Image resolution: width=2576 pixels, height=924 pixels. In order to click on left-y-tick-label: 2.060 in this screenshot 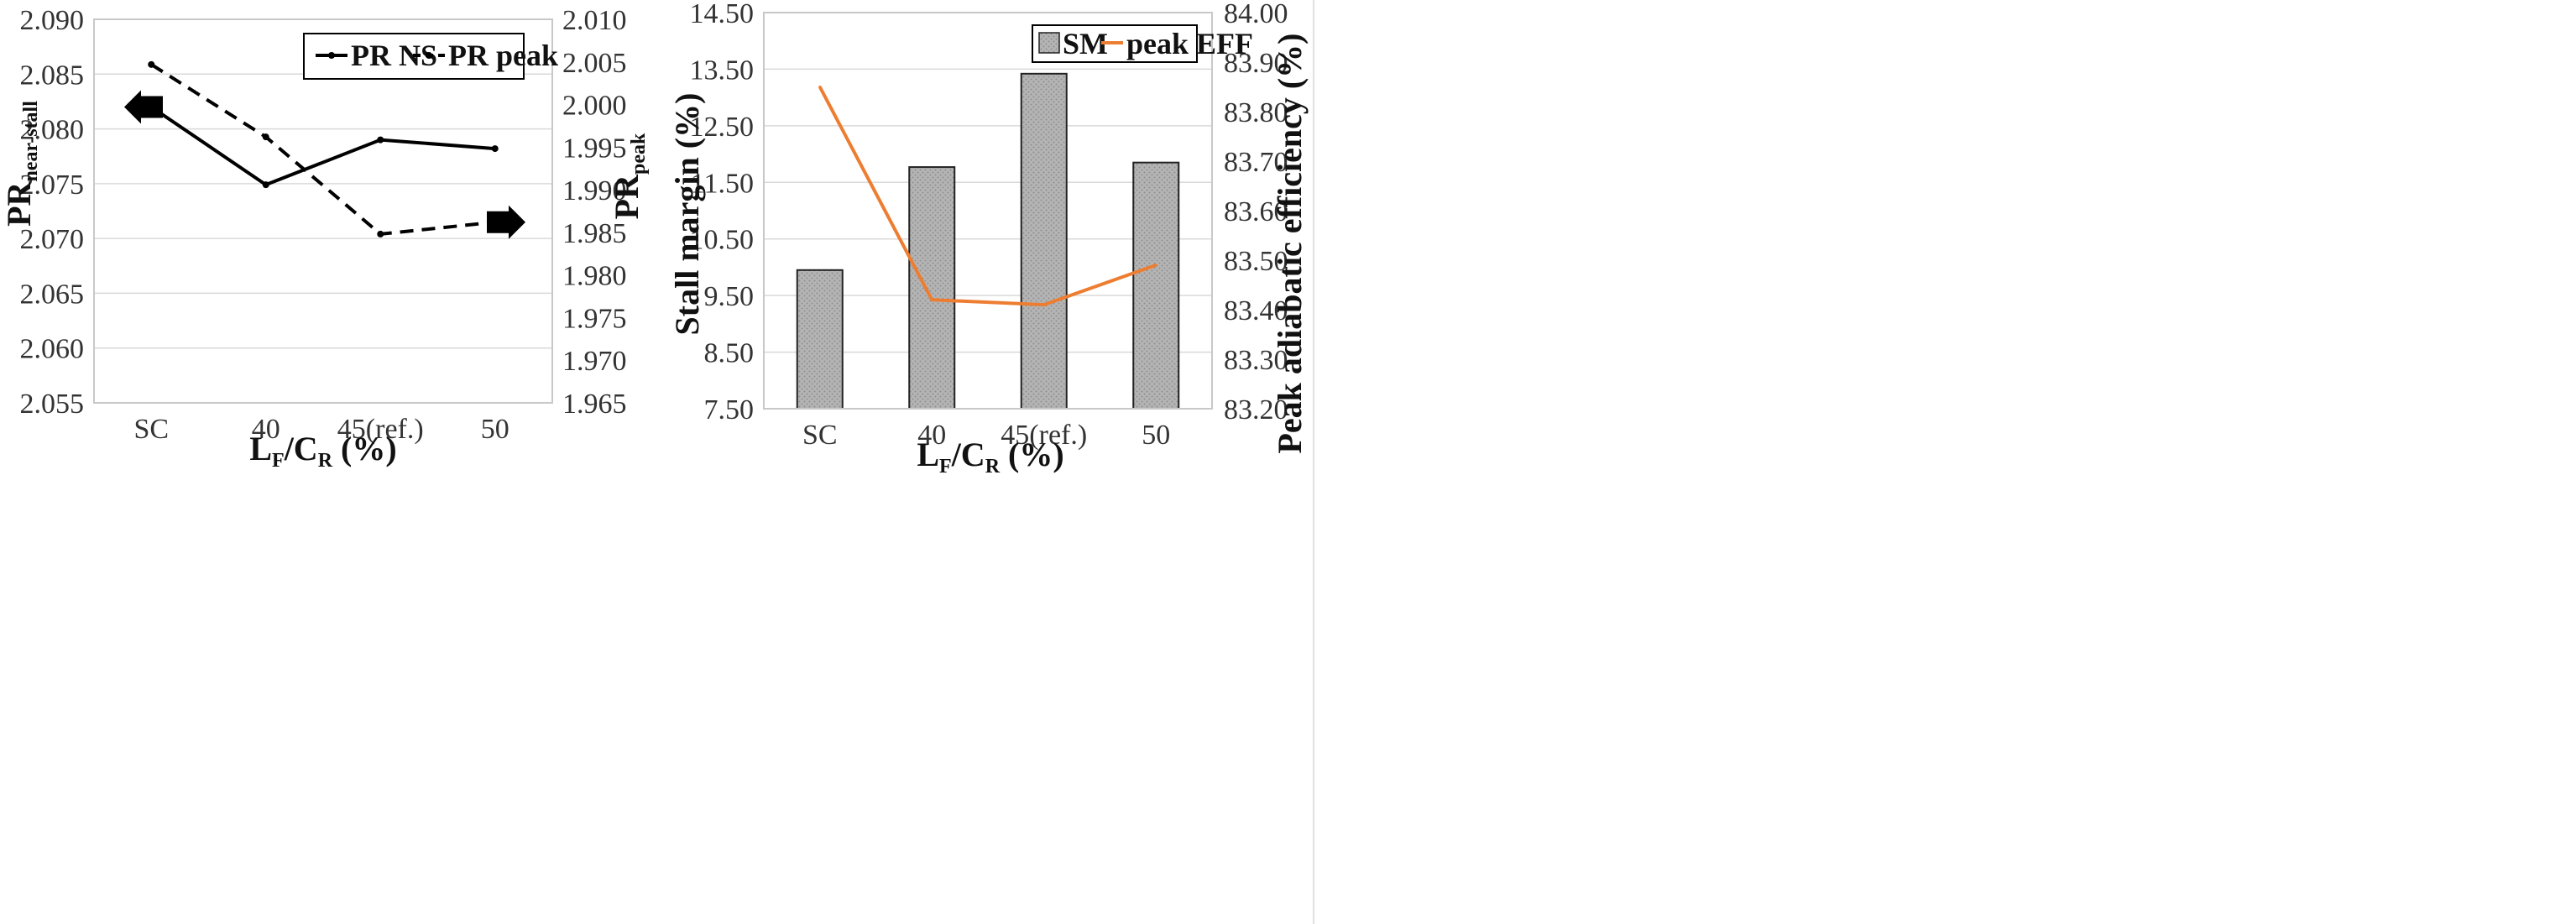, I will do `click(52, 349)`.